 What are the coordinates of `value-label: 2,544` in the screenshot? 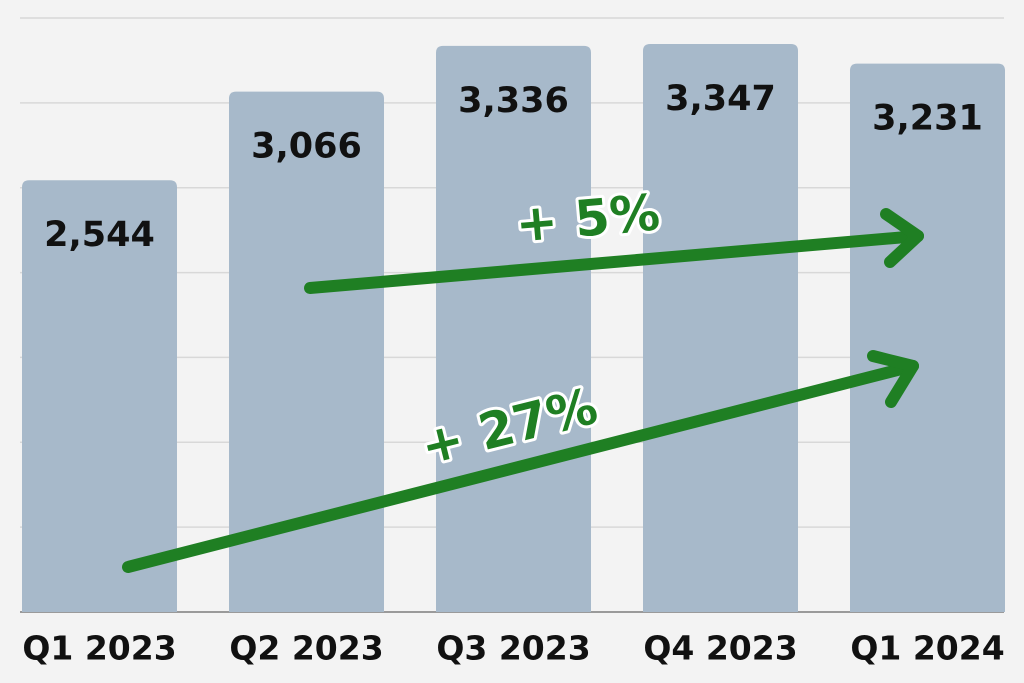 It's located at (99, 235).